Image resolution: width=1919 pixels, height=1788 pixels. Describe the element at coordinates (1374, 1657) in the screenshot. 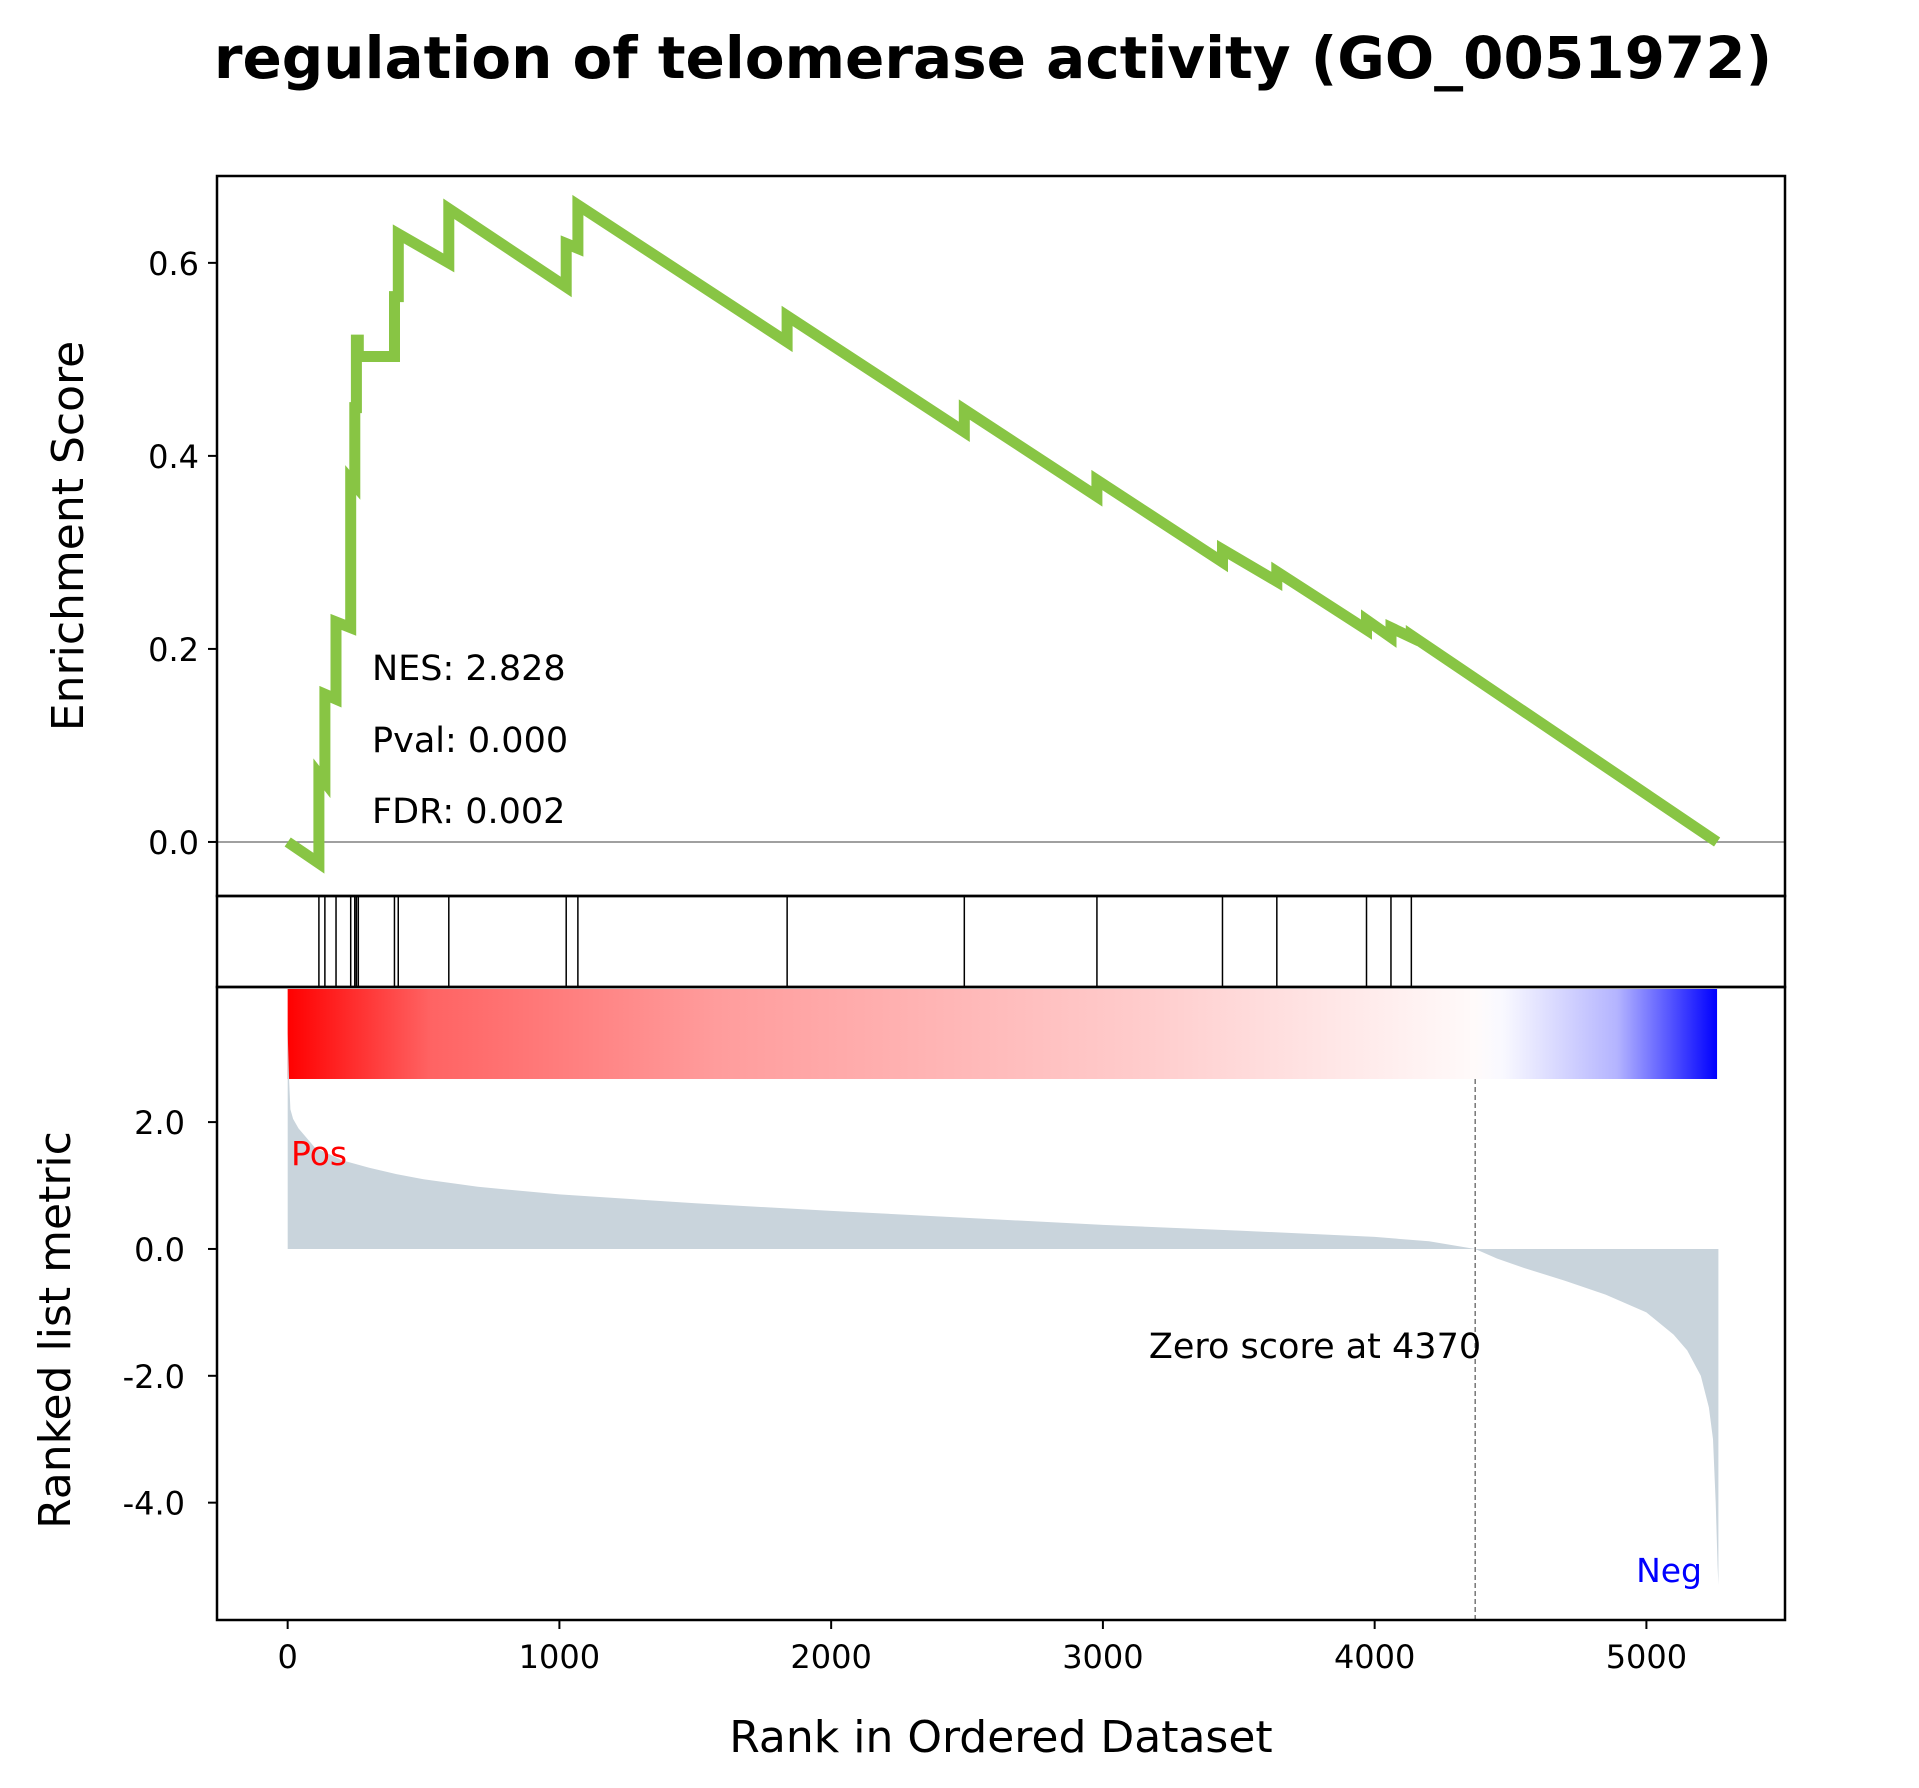

I see `x-tick-label: 4000` at that location.